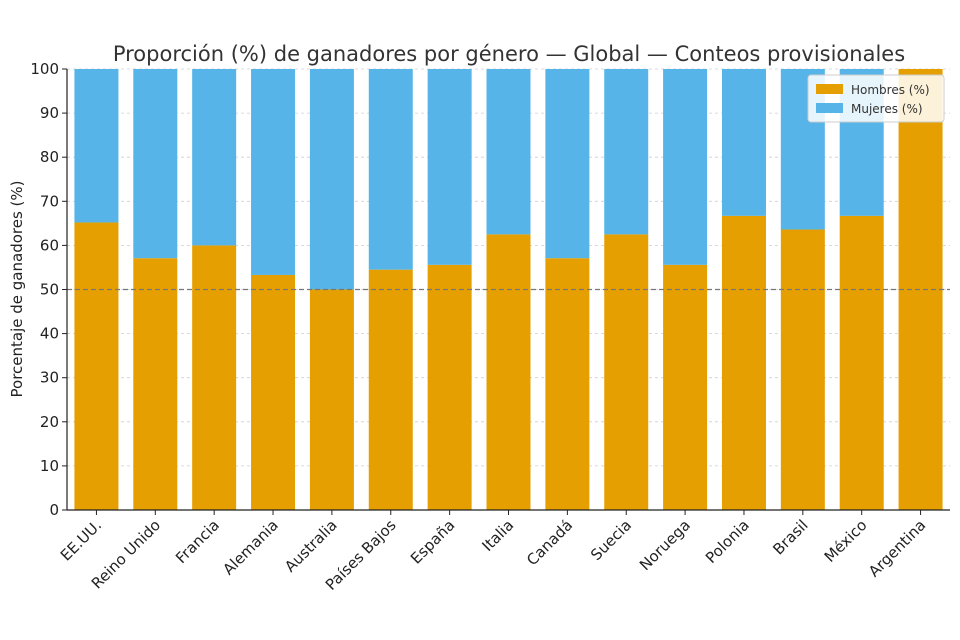 Image resolution: width=960 pixels, height=640 pixels. Describe the element at coordinates (17, 289) in the screenshot. I see `y-axis-label: Porcentaje de ganadores (%)` at that location.